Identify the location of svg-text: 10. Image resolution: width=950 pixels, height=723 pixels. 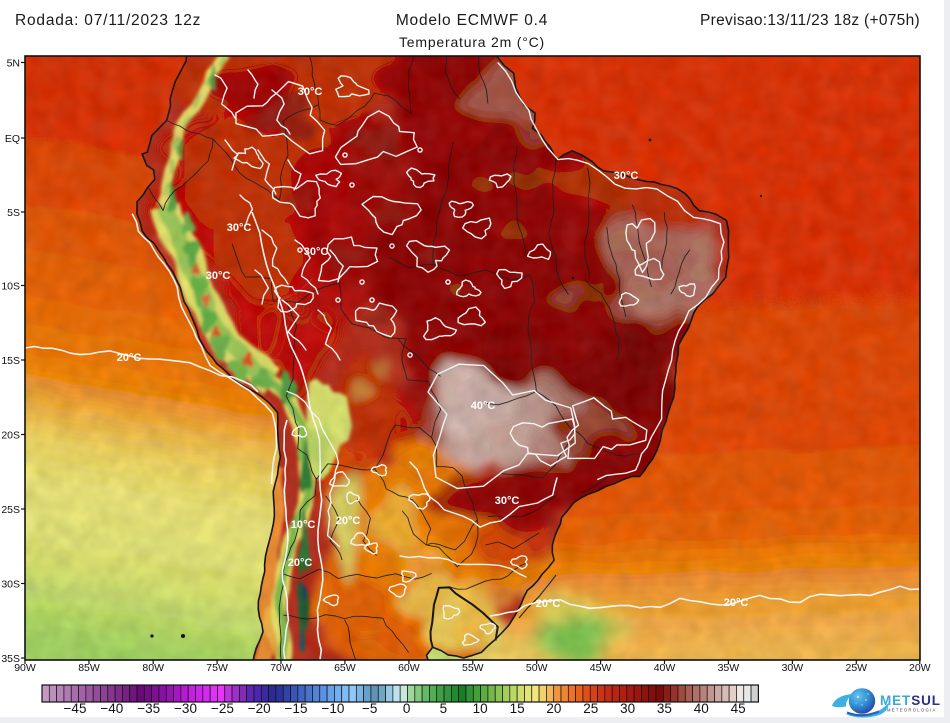
(480, 708).